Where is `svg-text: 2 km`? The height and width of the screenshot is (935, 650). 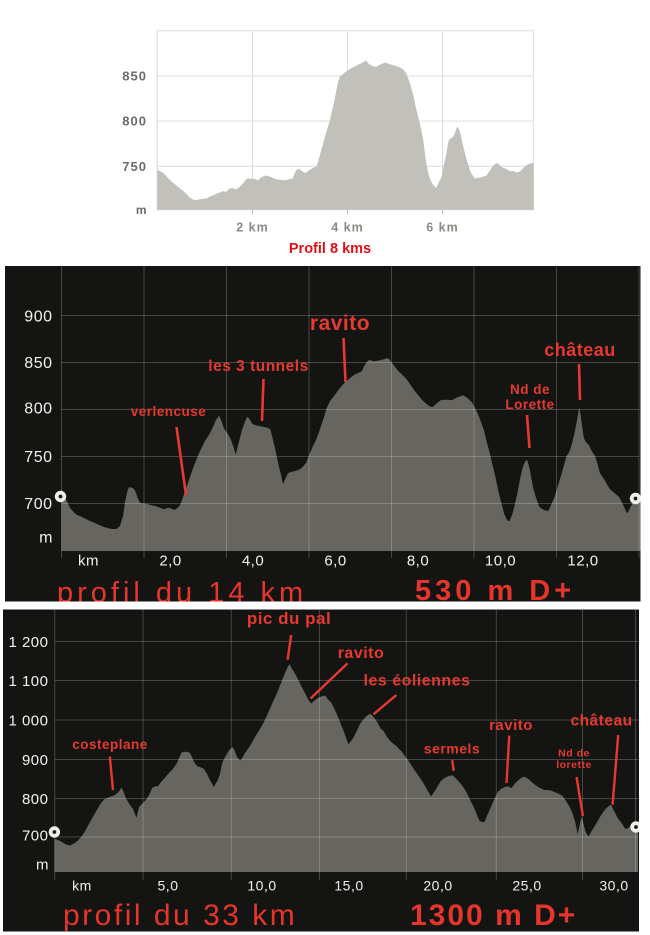 svg-text: 2 km is located at coordinates (252, 228).